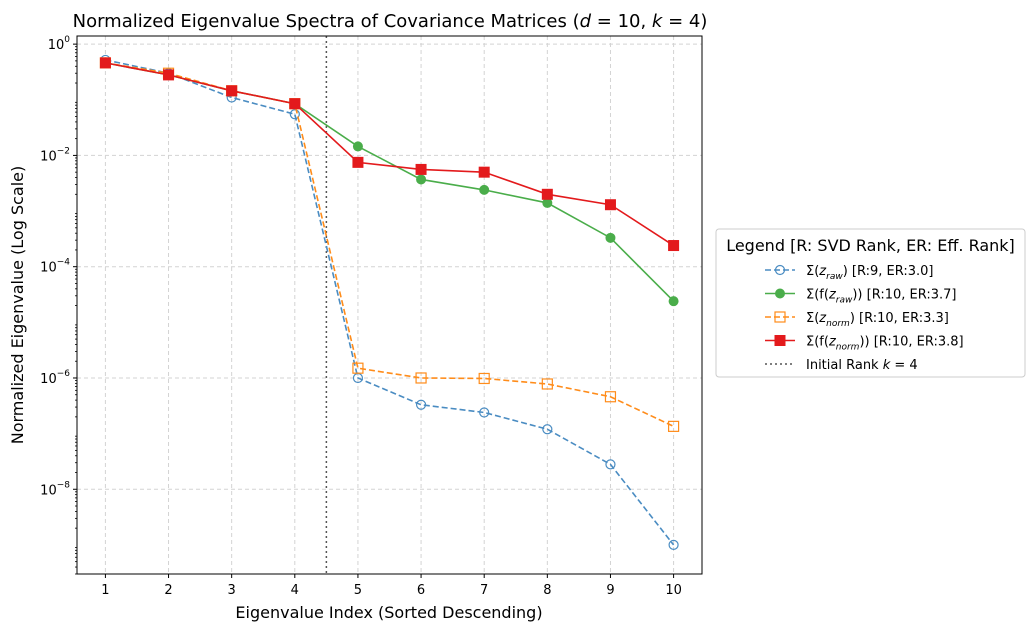 The width and height of the screenshot is (1035, 631). I want to click on y-tick-label: 10⁻⁸, so click(55, 489).